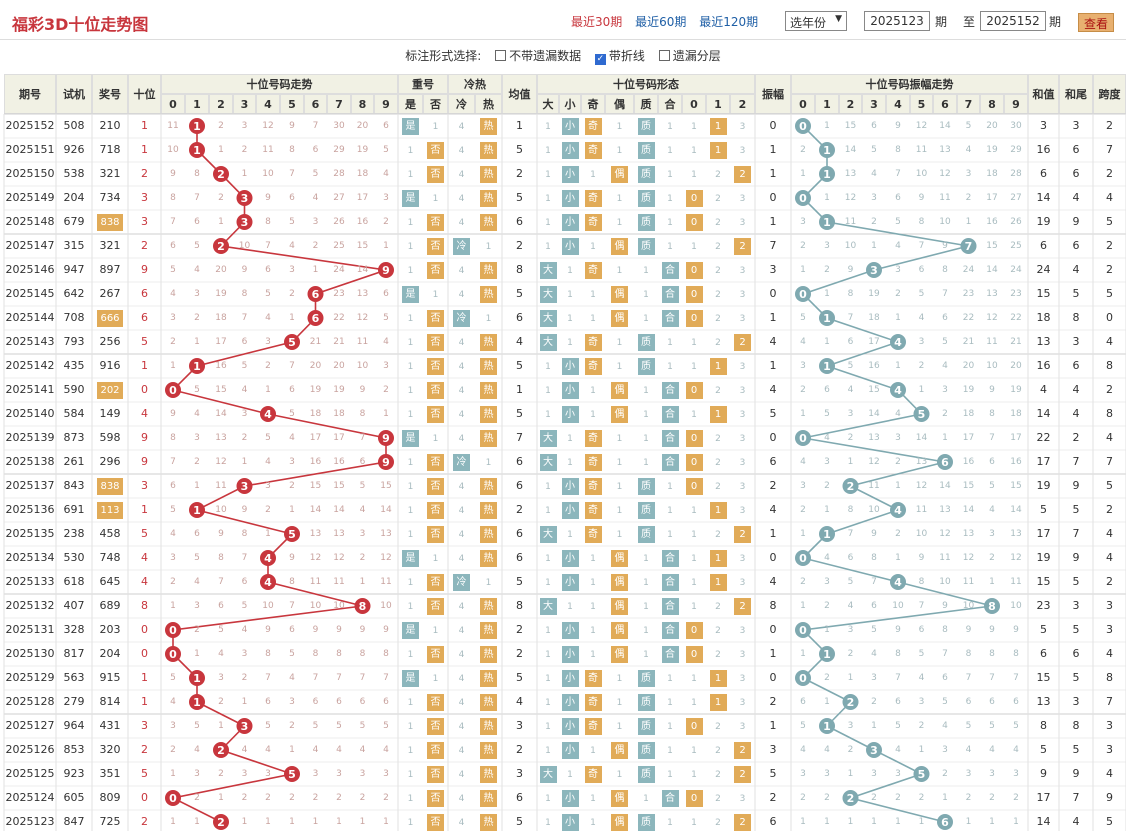  Describe the element at coordinates (548, 175) in the screenshot. I see `big-cell-badge: 1` at that location.